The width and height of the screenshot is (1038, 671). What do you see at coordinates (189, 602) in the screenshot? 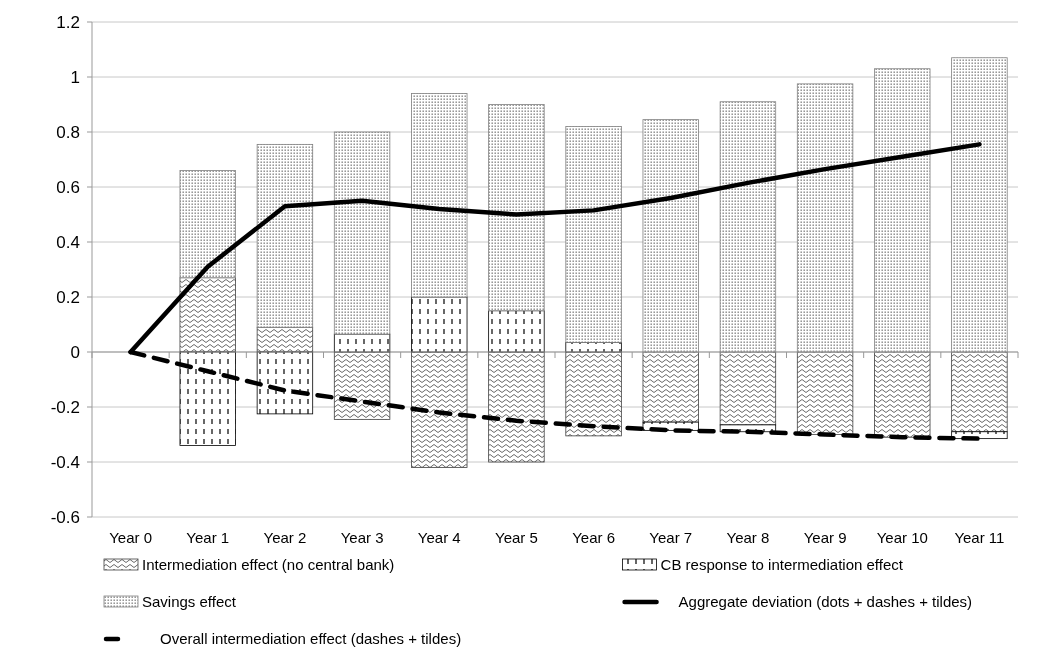
I see `legend-label: Savings effect` at bounding box center [189, 602].